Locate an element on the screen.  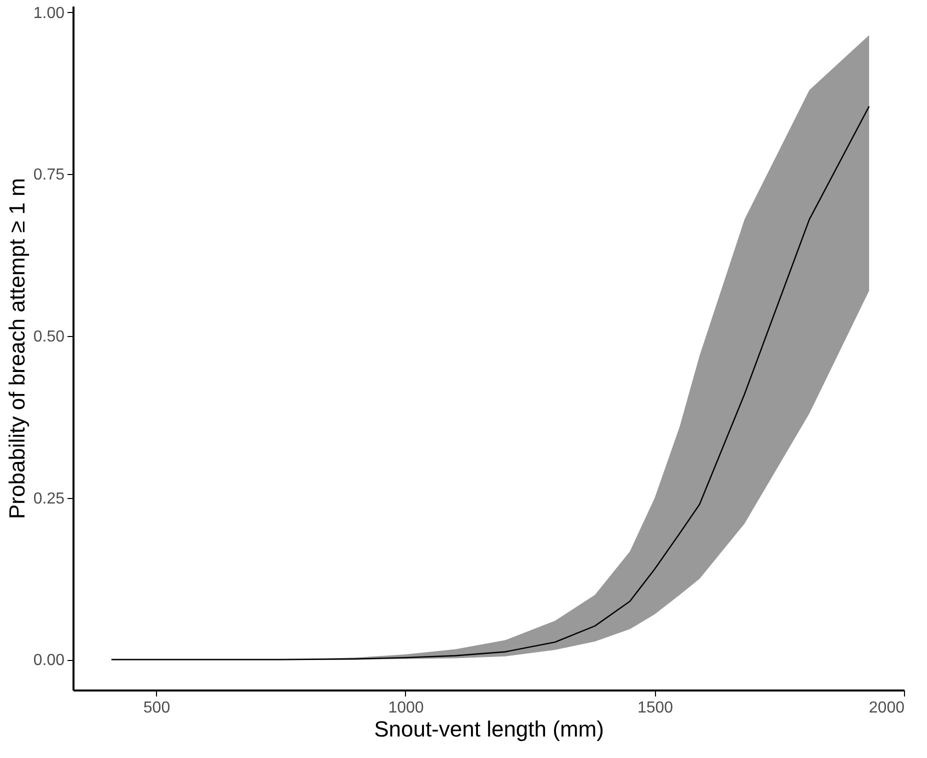
x-tick-label: 2000 is located at coordinates (886, 708).